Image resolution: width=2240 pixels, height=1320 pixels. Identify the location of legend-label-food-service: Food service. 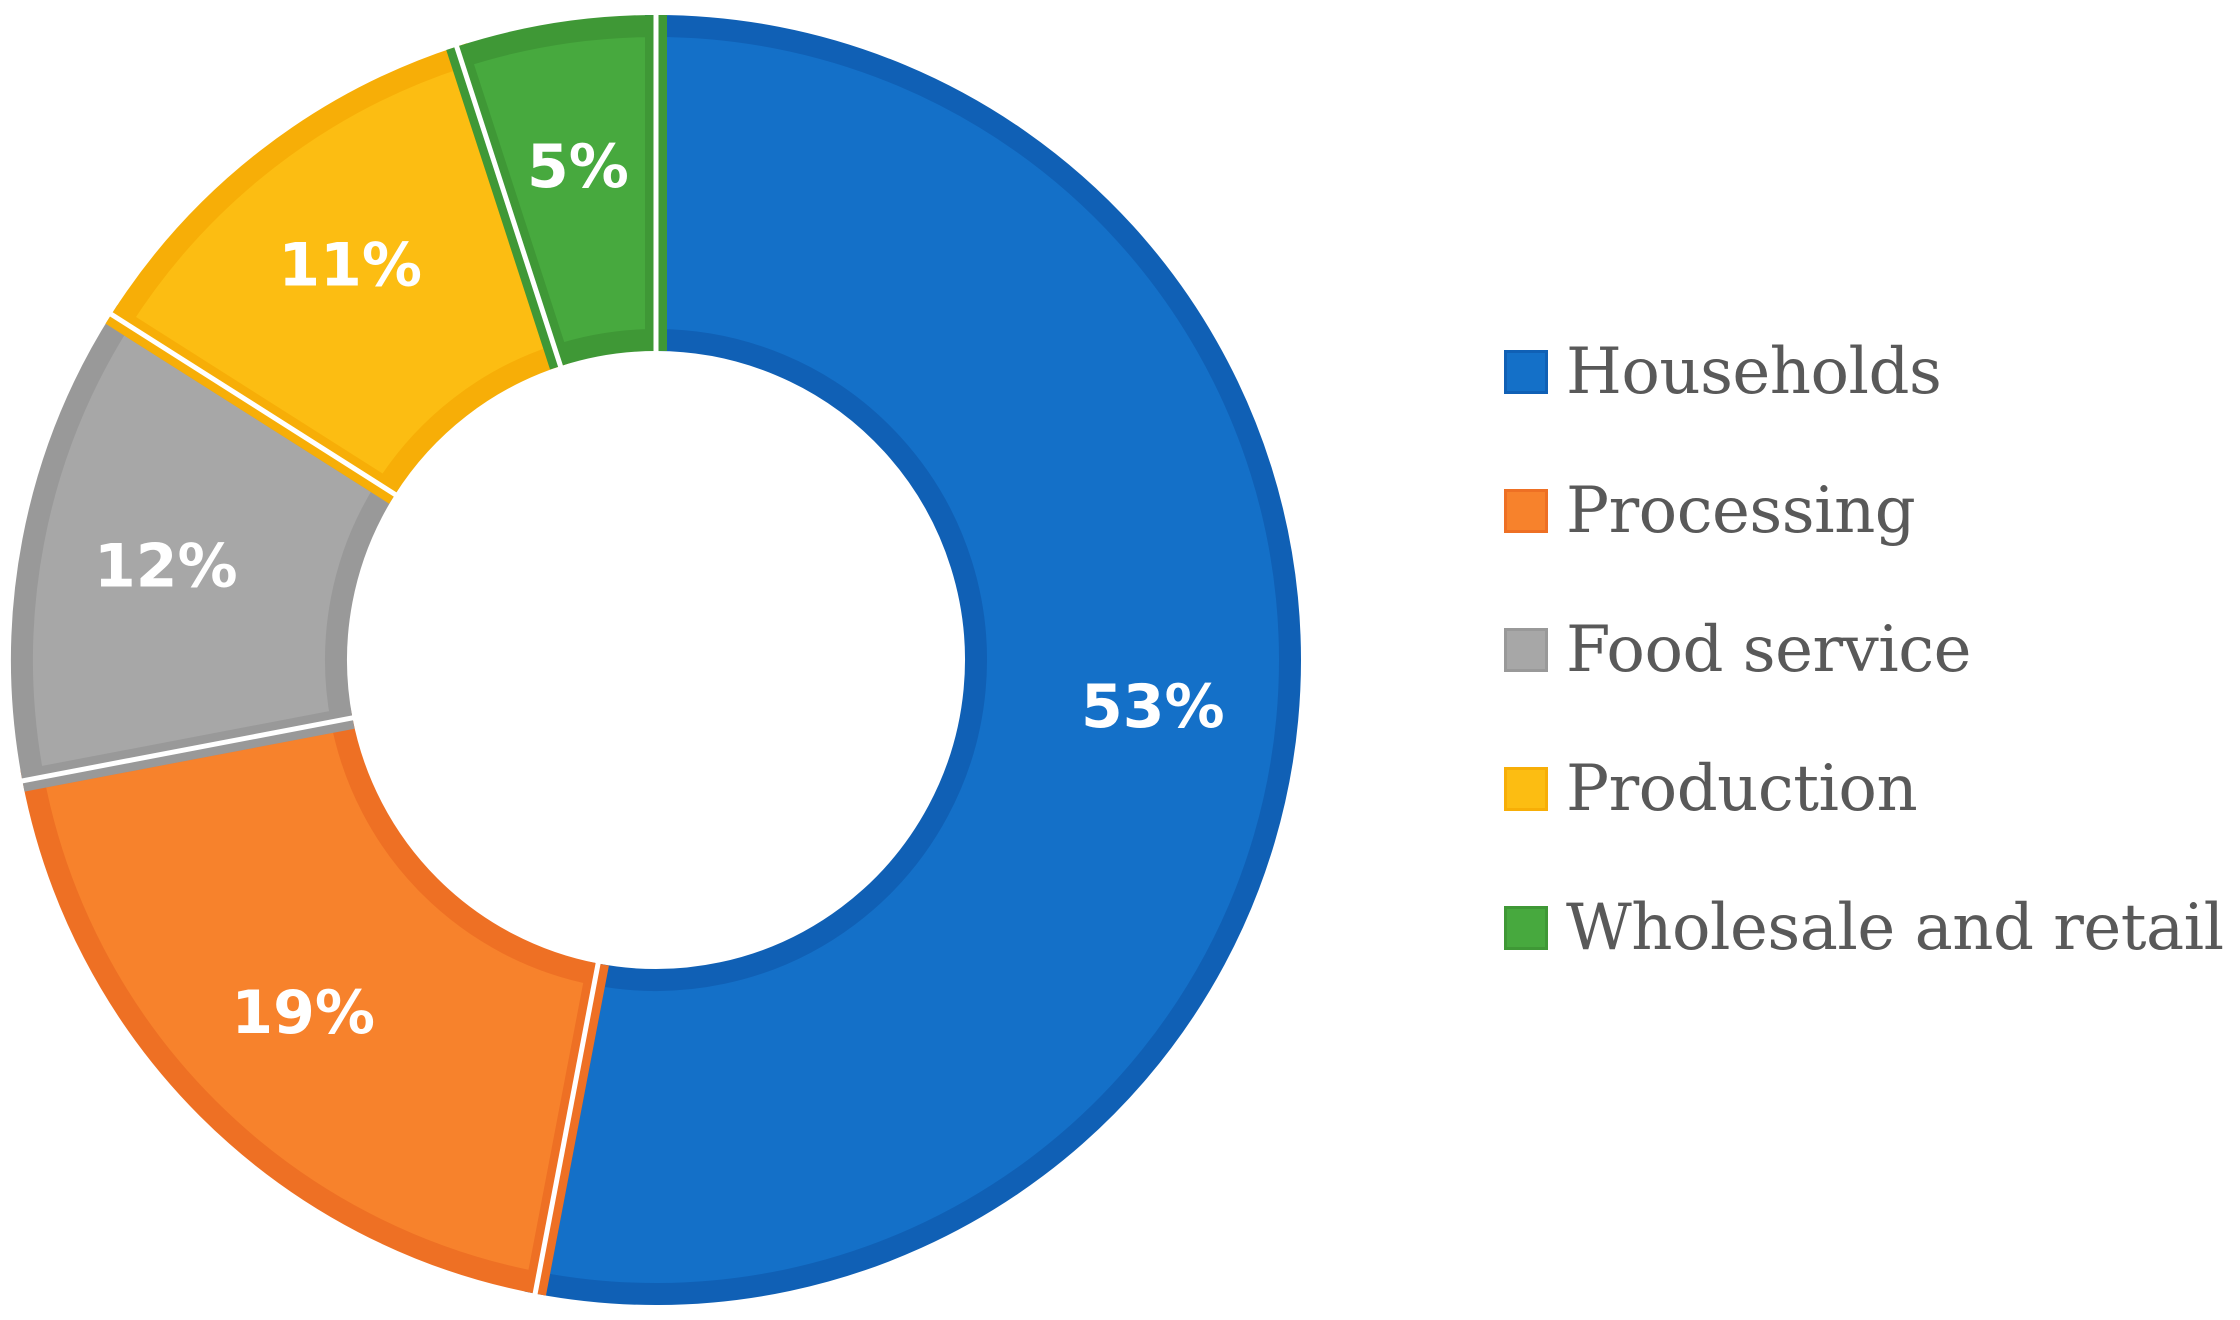
(1768, 650).